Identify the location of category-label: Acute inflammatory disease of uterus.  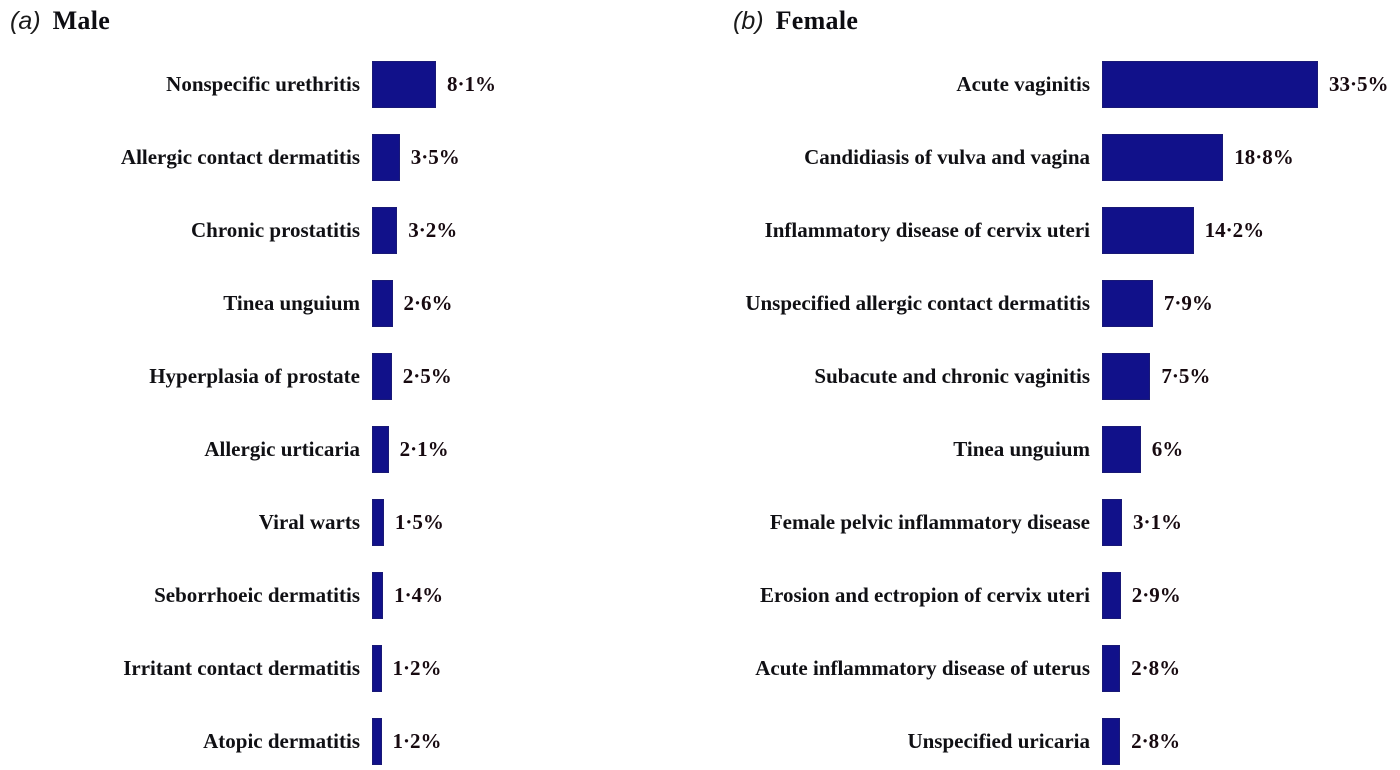
(922, 668).